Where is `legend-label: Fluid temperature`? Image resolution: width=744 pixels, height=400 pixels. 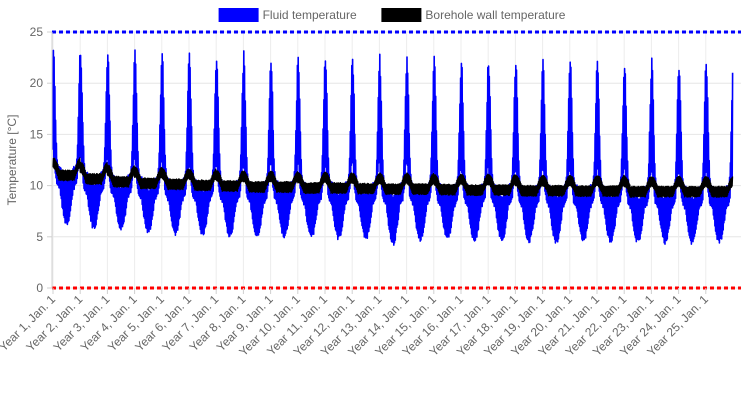
legend-label: Fluid temperature is located at coordinates (310, 15).